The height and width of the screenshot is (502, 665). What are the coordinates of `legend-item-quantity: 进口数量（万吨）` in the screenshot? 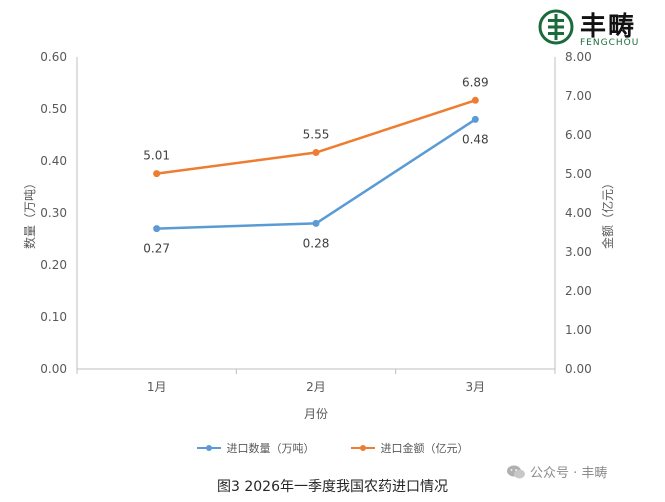 It's located at (255, 448).